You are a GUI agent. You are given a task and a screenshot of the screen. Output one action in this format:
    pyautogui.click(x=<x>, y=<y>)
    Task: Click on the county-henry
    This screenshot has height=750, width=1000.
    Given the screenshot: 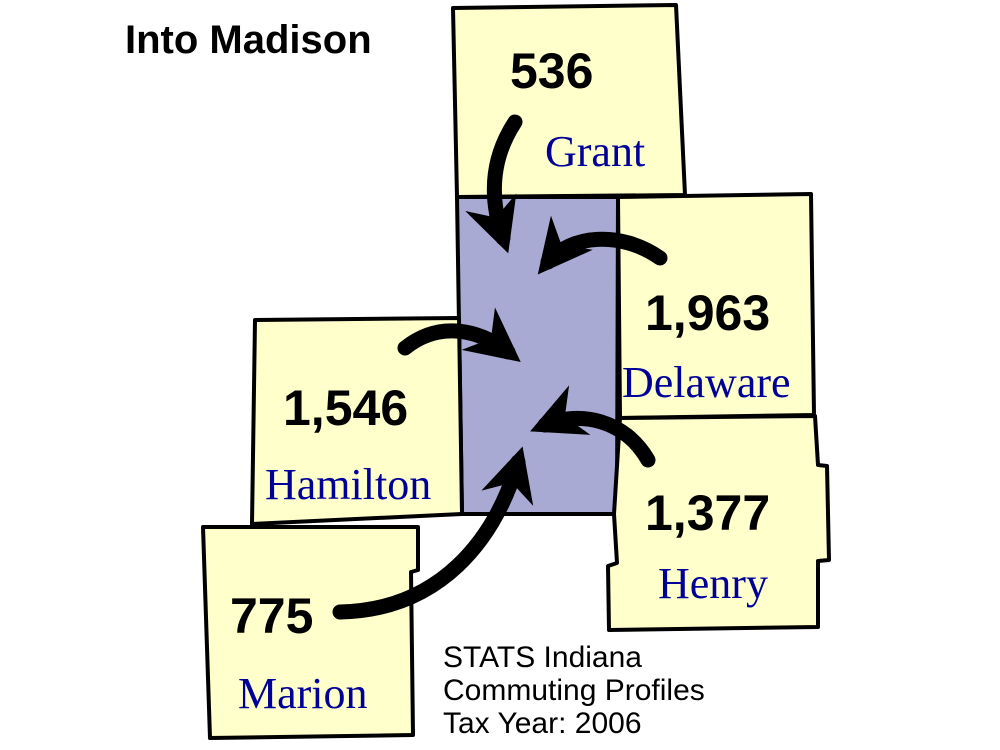 What is the action you would take?
    pyautogui.click(x=718, y=523)
    